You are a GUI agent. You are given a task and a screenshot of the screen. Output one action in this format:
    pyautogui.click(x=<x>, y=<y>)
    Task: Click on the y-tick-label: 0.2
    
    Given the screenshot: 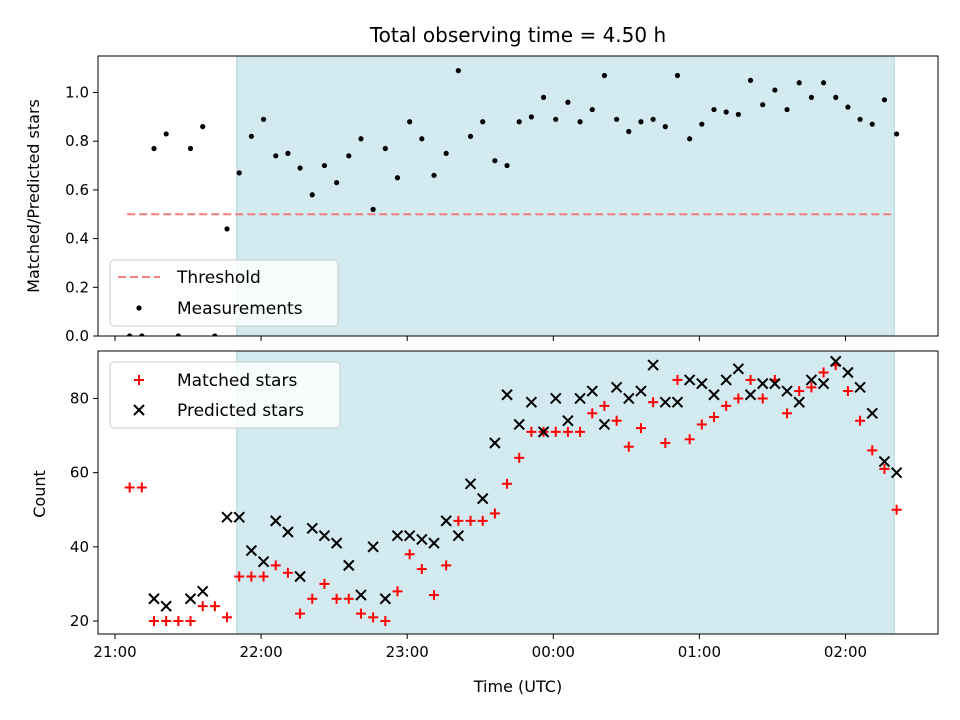 What is the action you would take?
    pyautogui.click(x=77, y=287)
    